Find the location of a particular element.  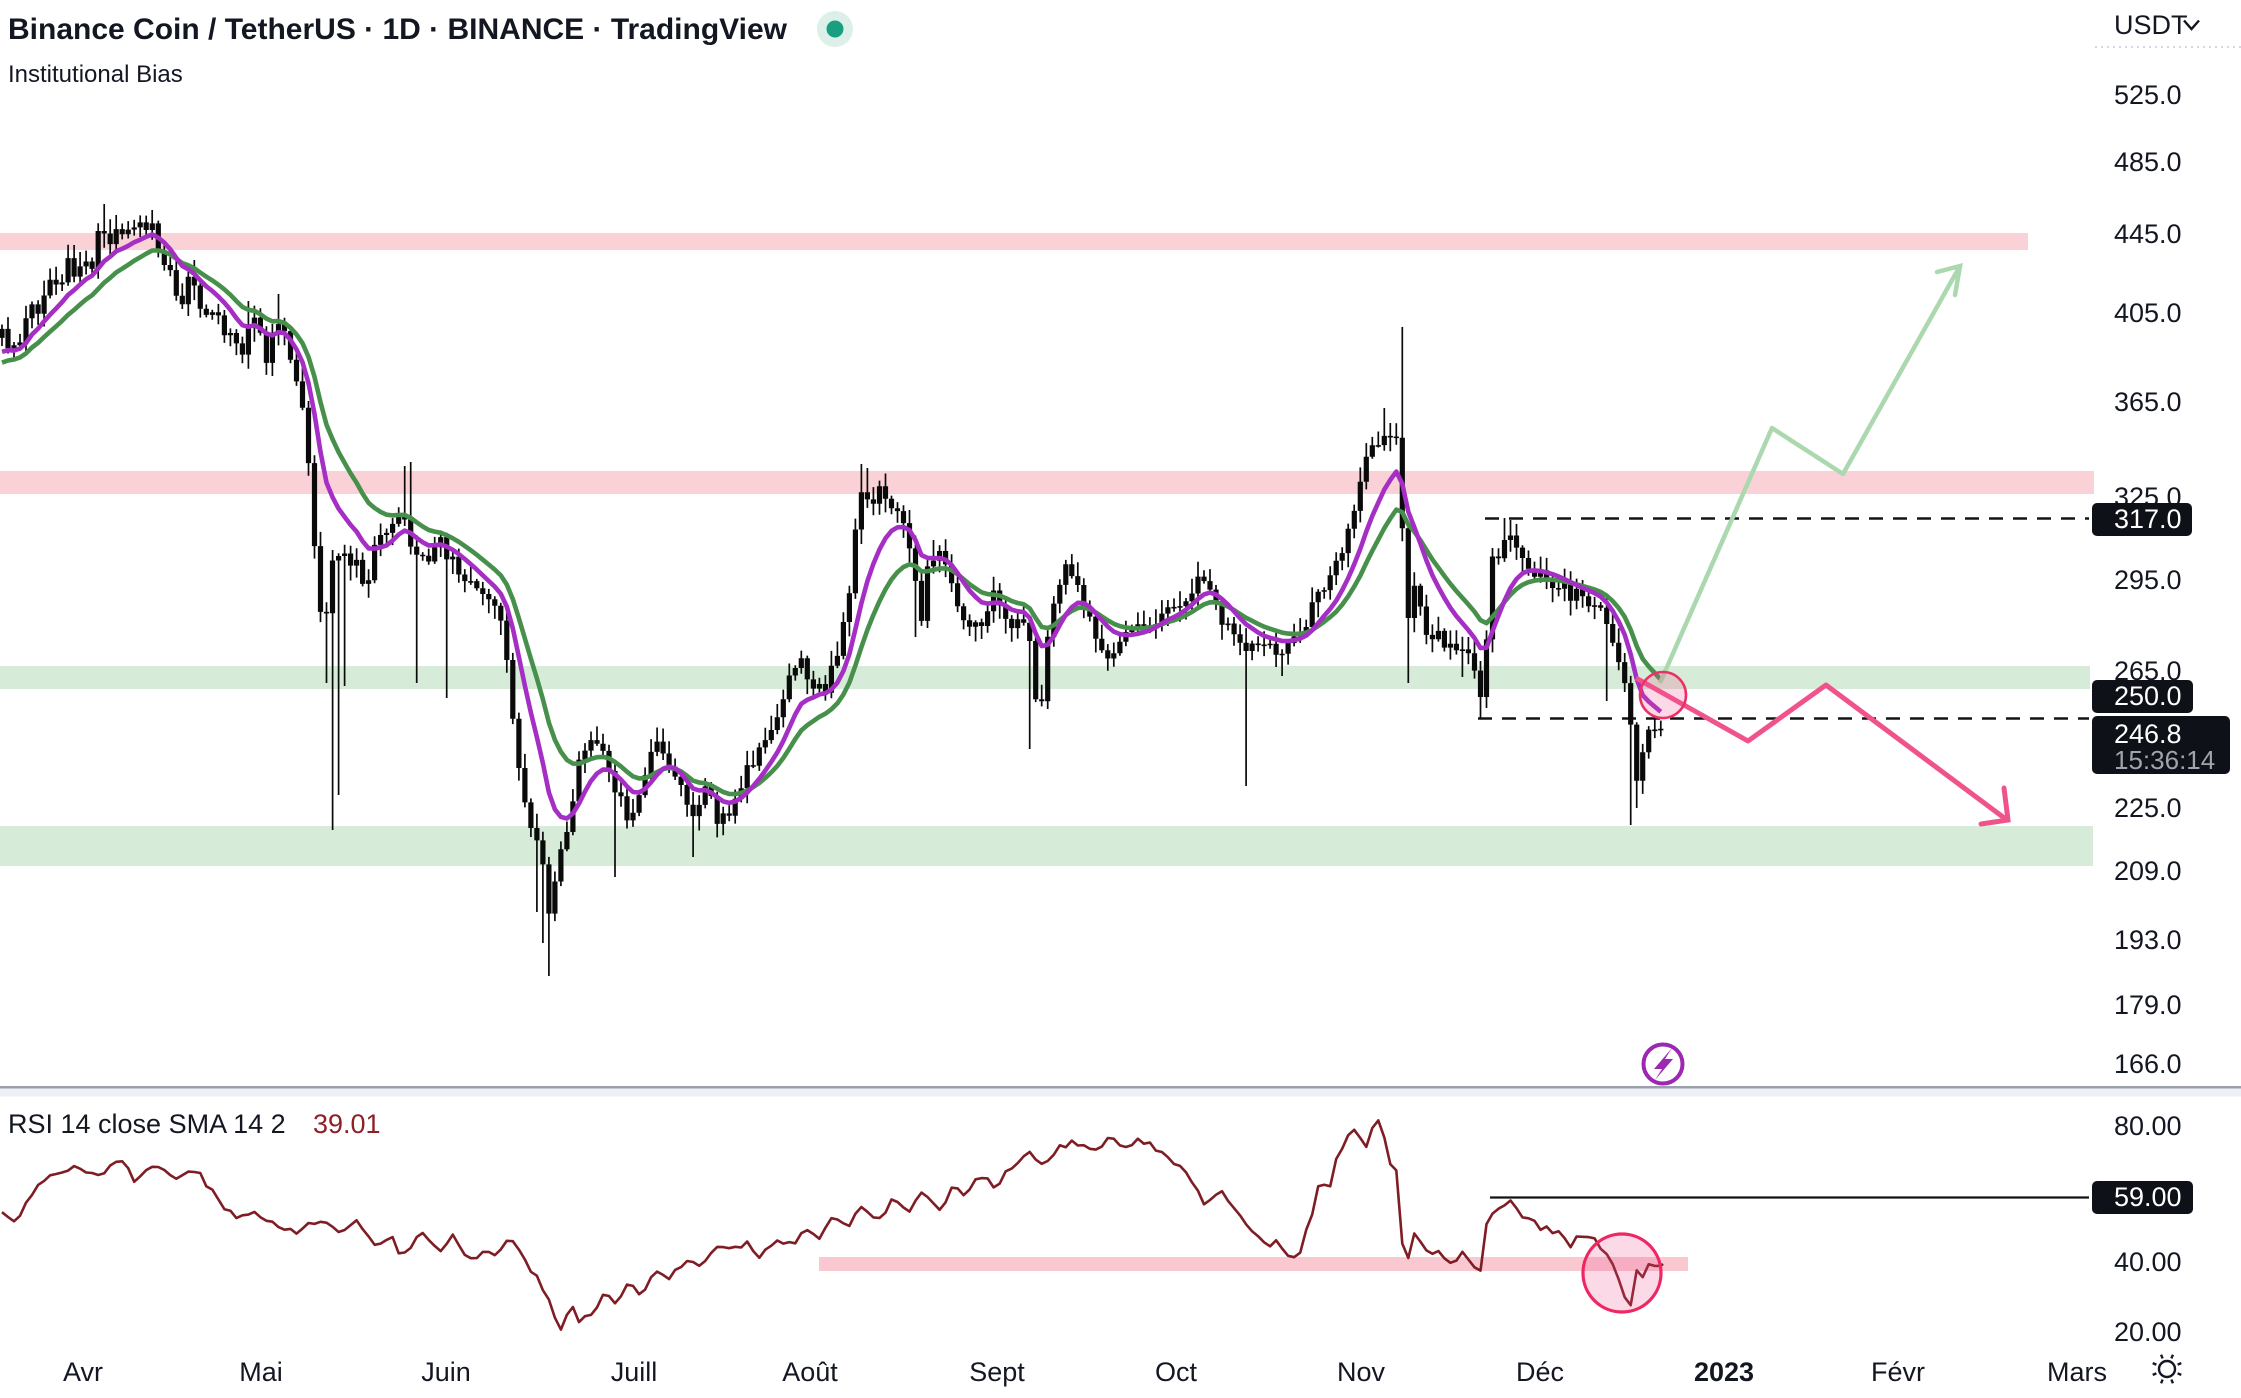

svg-text: 225.0 is located at coordinates (2148, 808).